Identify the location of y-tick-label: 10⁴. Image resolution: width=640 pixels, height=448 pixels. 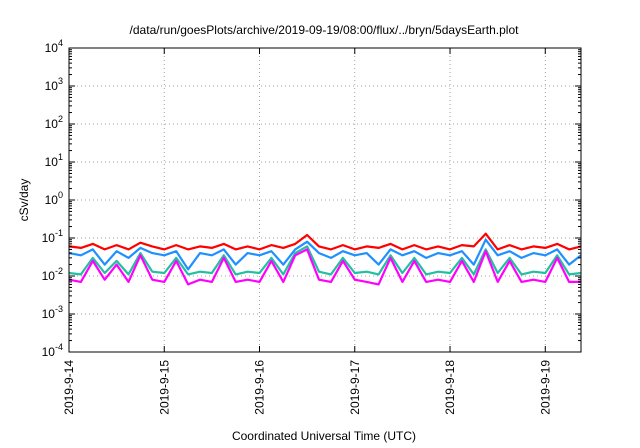
(54, 46).